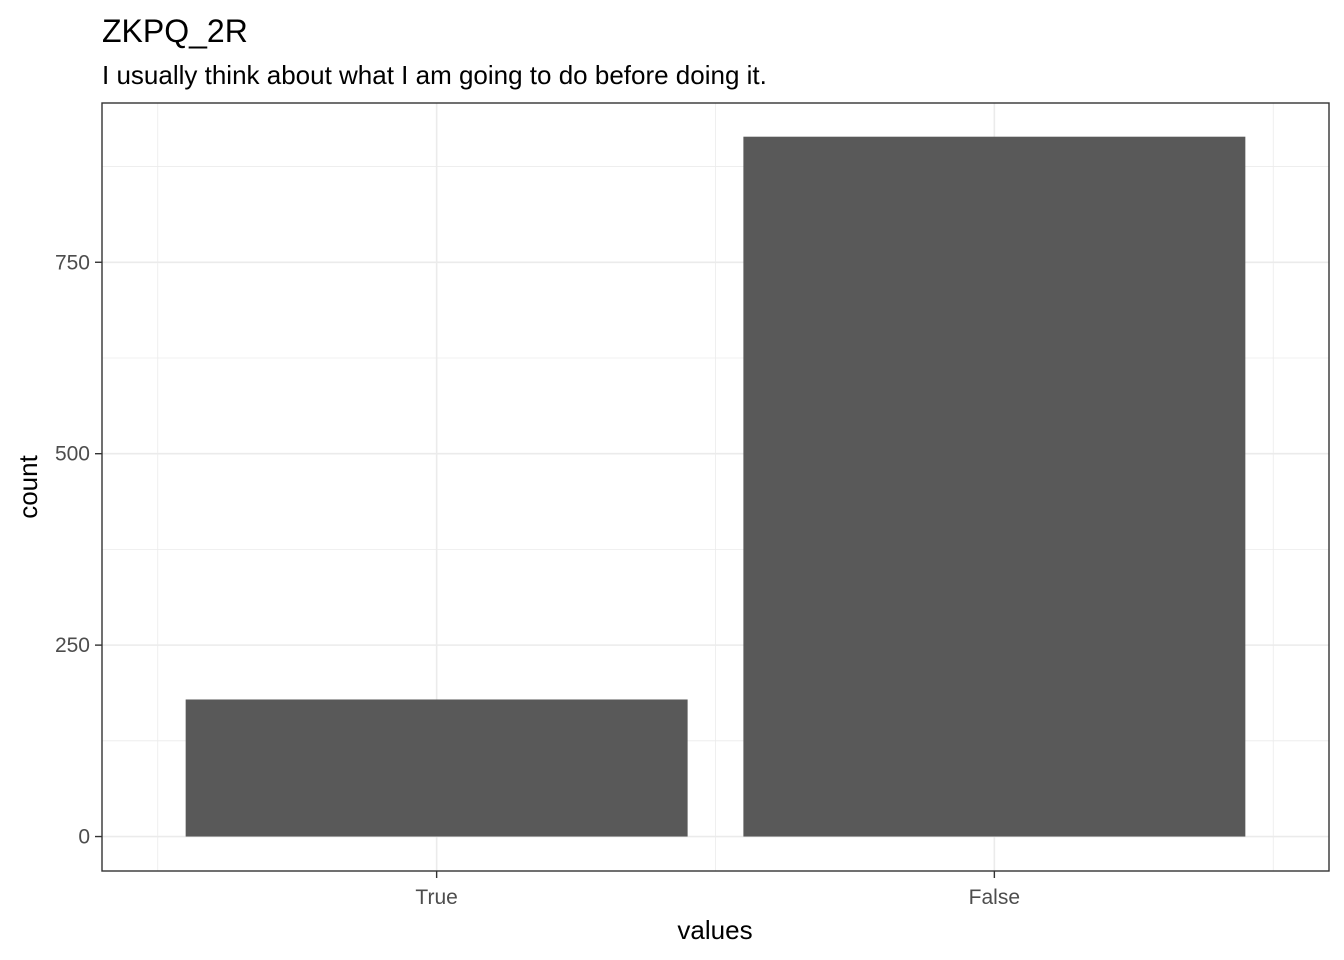  I want to click on x-axis: True False, so click(717, 890).